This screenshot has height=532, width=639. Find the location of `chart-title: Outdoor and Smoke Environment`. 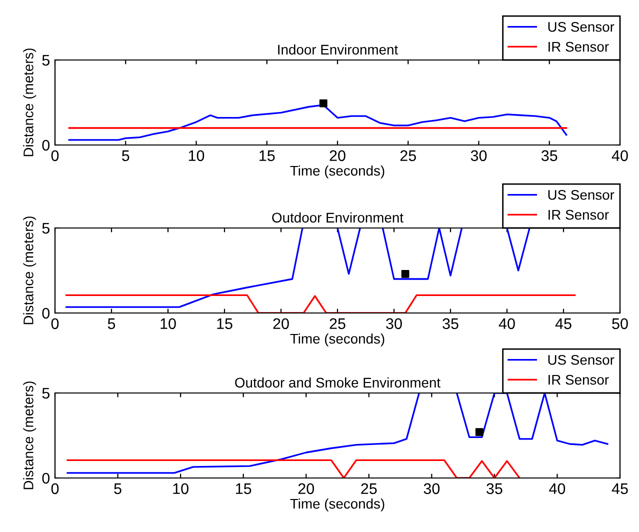

chart-title: Outdoor and Smoke Environment is located at coordinates (337, 382).